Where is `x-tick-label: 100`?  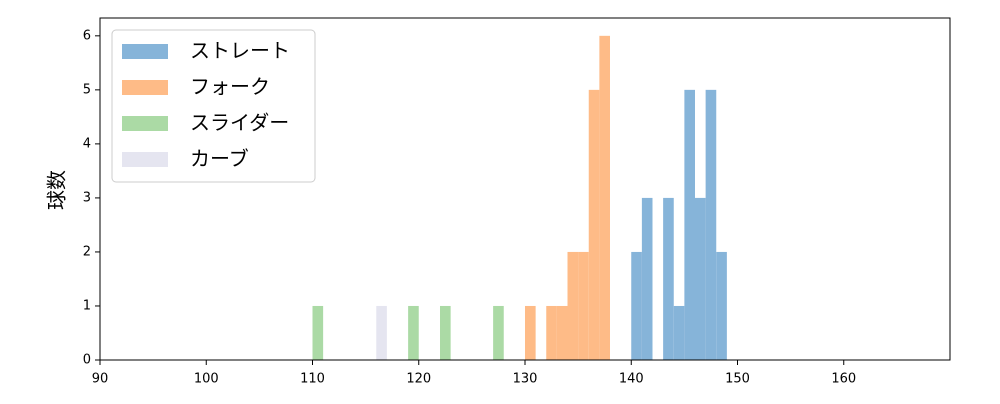
x-tick-label: 100 is located at coordinates (206, 379).